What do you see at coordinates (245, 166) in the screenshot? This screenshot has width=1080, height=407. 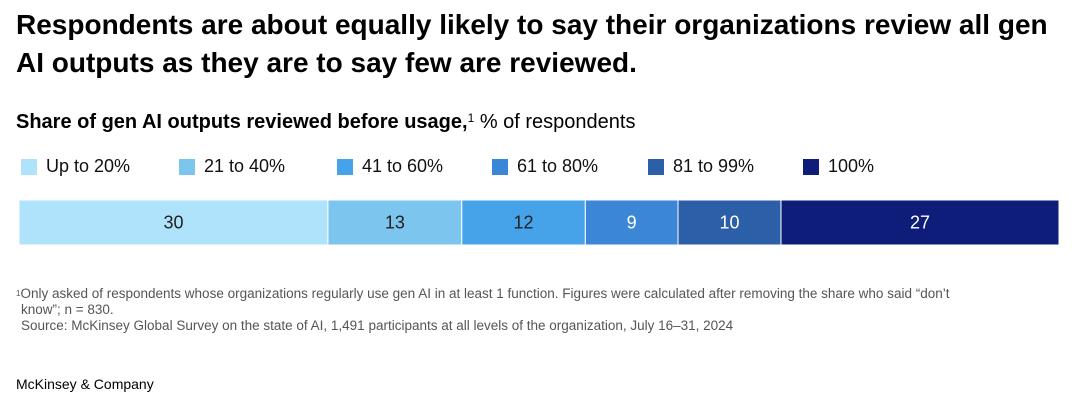 I see `legend-label: 21 to 40%` at bounding box center [245, 166].